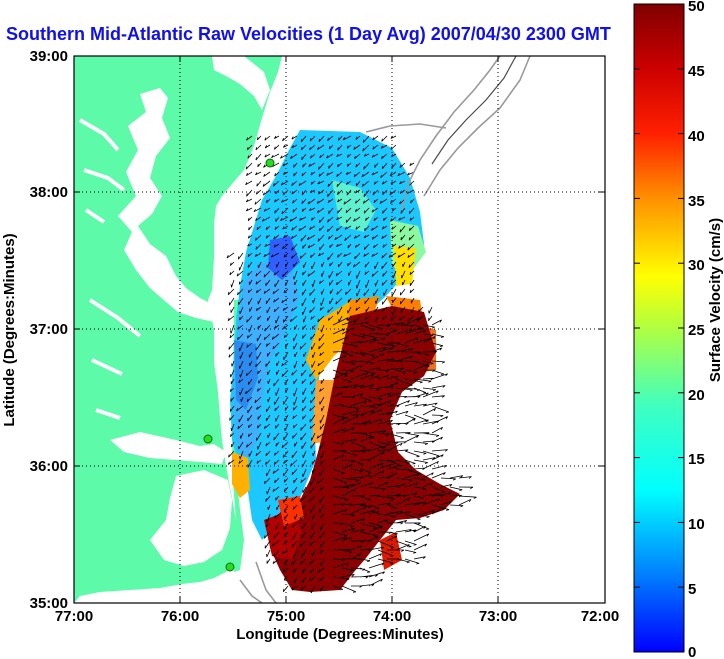  Describe the element at coordinates (696, 459) in the screenshot. I see `colorbar-tick-label: 15` at that location.